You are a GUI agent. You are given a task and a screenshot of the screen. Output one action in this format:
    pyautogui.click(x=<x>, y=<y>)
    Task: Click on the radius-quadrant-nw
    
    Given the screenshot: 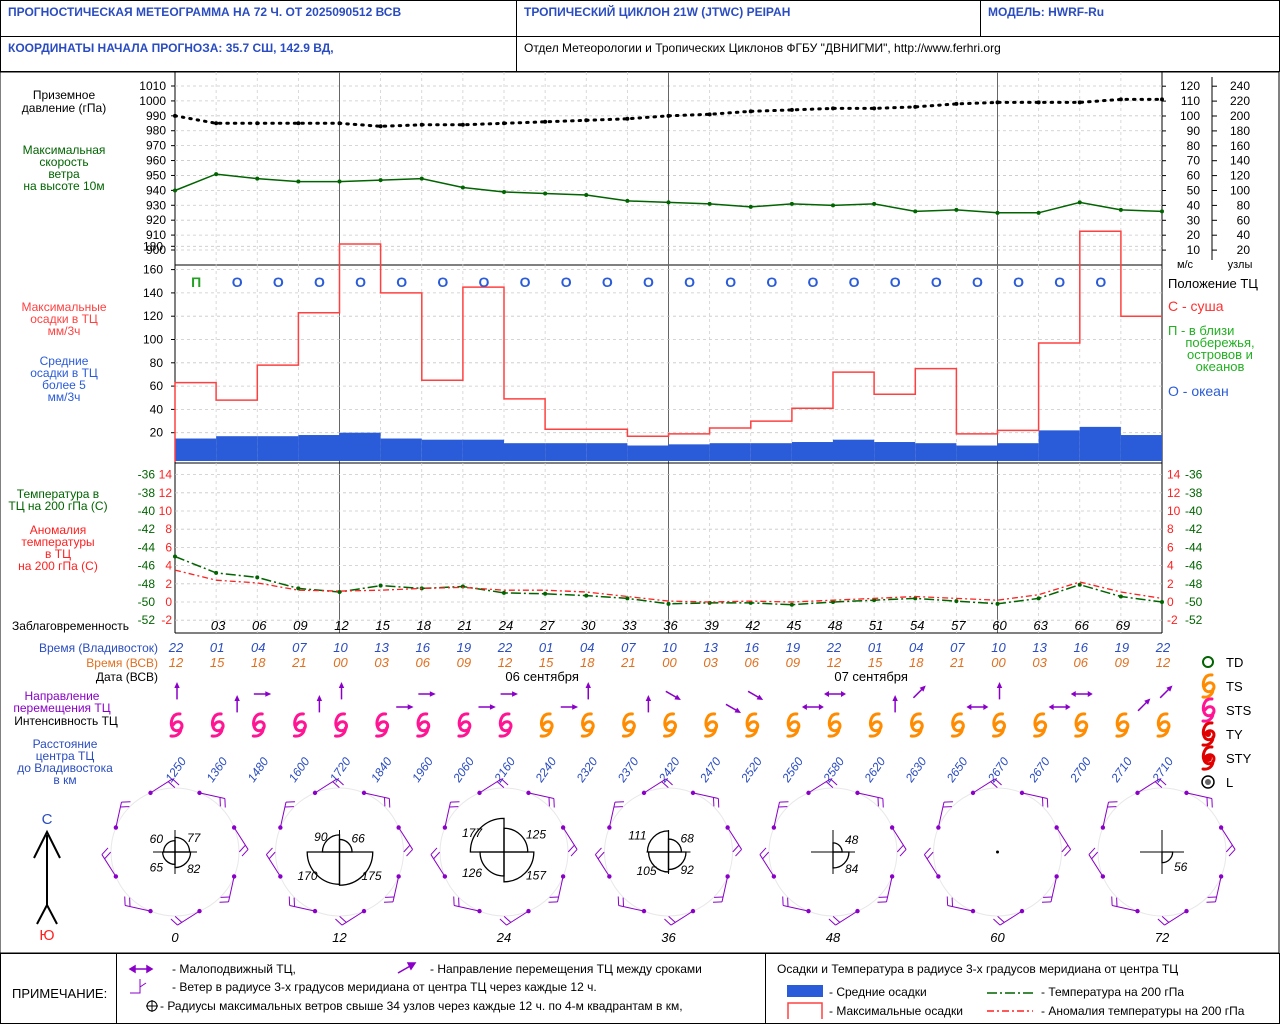 What is the action you would take?
    pyautogui.click(x=169, y=846)
    